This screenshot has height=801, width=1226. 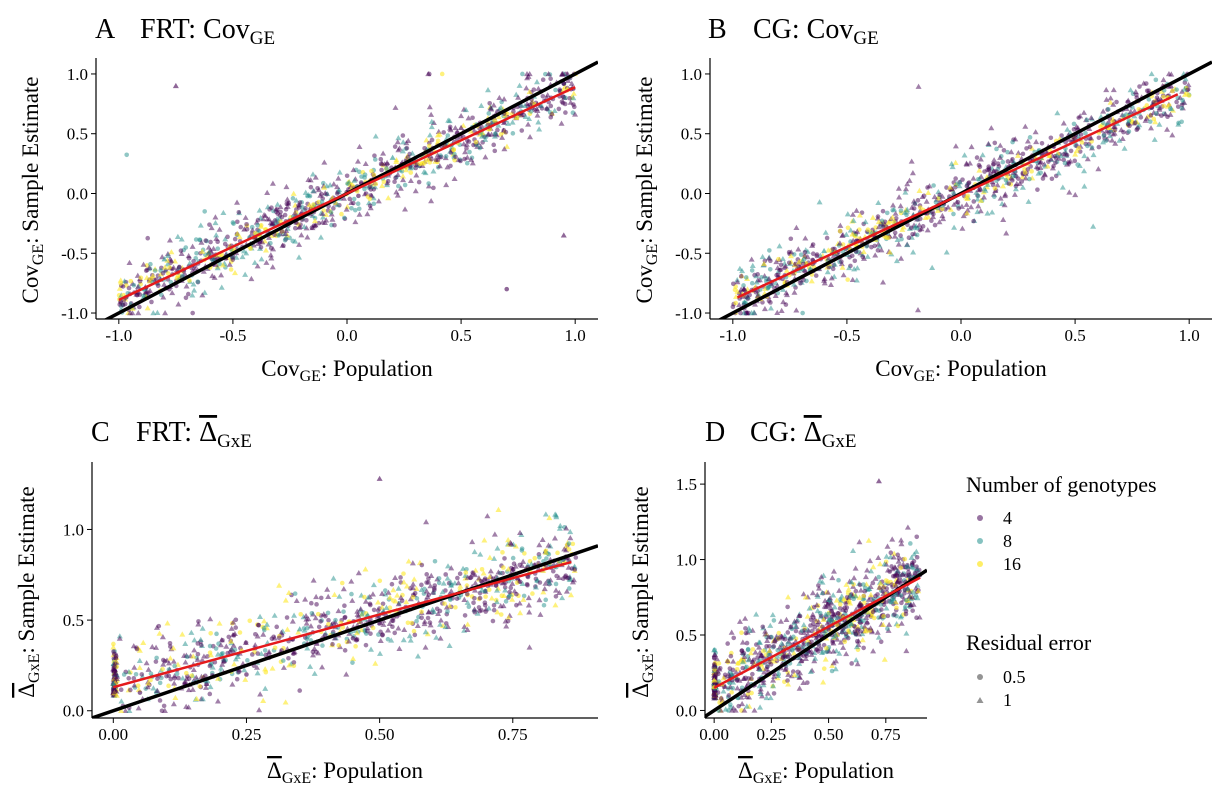 I want to click on x-tick-label: 0.00, so click(x=113, y=734).